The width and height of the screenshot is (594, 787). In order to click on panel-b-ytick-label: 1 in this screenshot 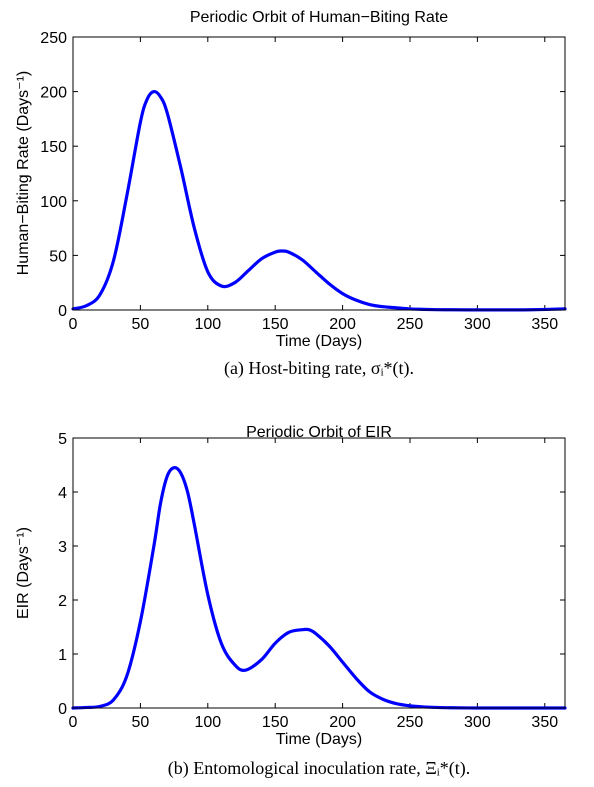, I will do `click(62, 655)`.